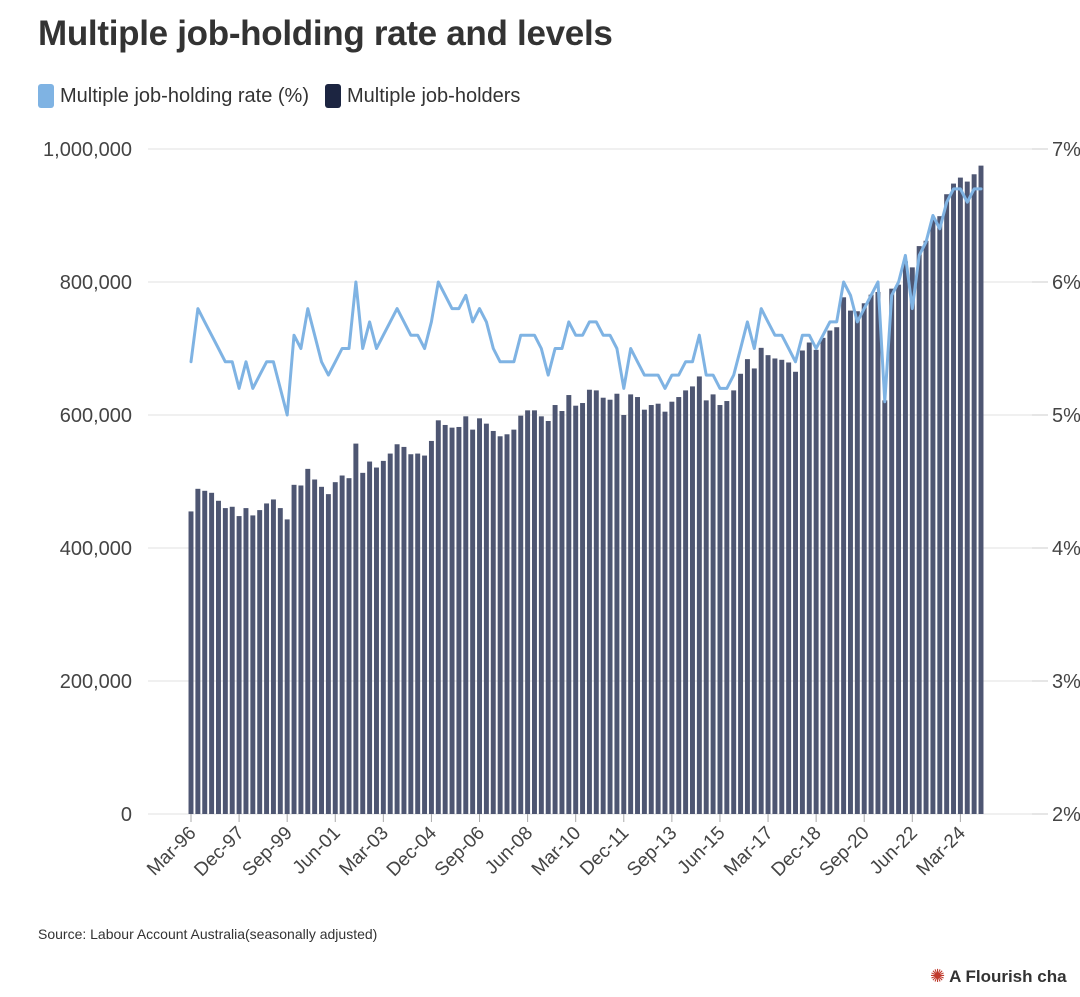 The height and width of the screenshot is (997, 1080). What do you see at coordinates (173, 96) in the screenshot?
I see `legend-item-rate: Multiple job-holding rate (%)` at bounding box center [173, 96].